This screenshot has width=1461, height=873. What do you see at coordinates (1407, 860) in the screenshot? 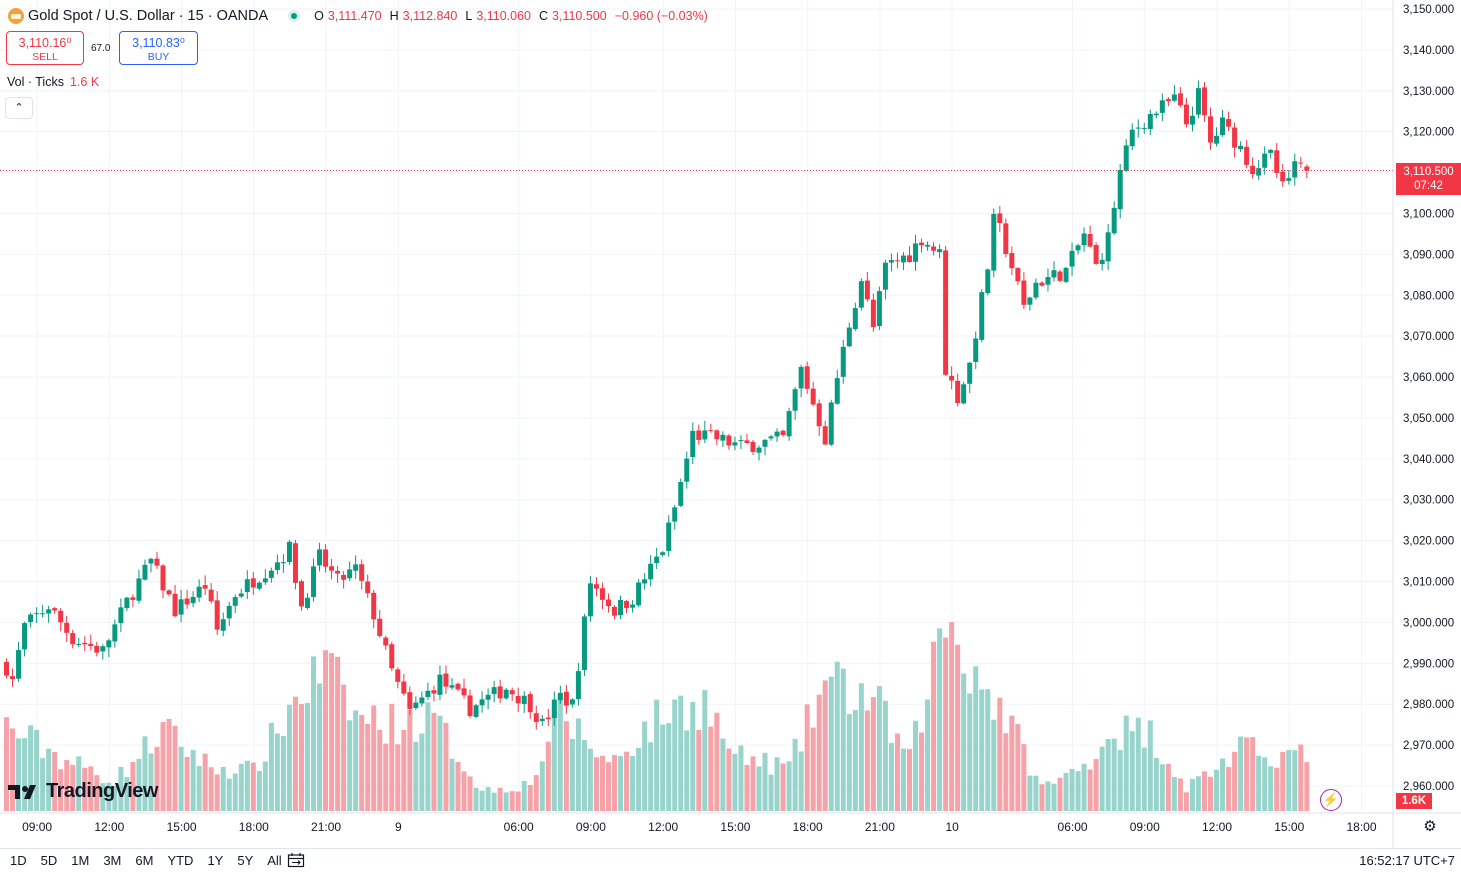
I see `utc-clock: 16:52:17 UTC+7` at bounding box center [1407, 860].